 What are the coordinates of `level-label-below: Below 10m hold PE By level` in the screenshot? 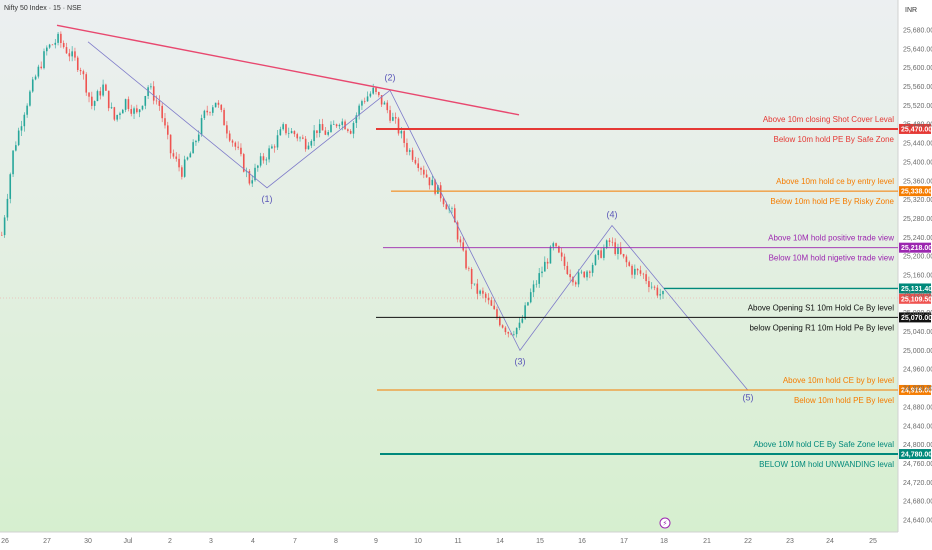 It's located at (844, 400).